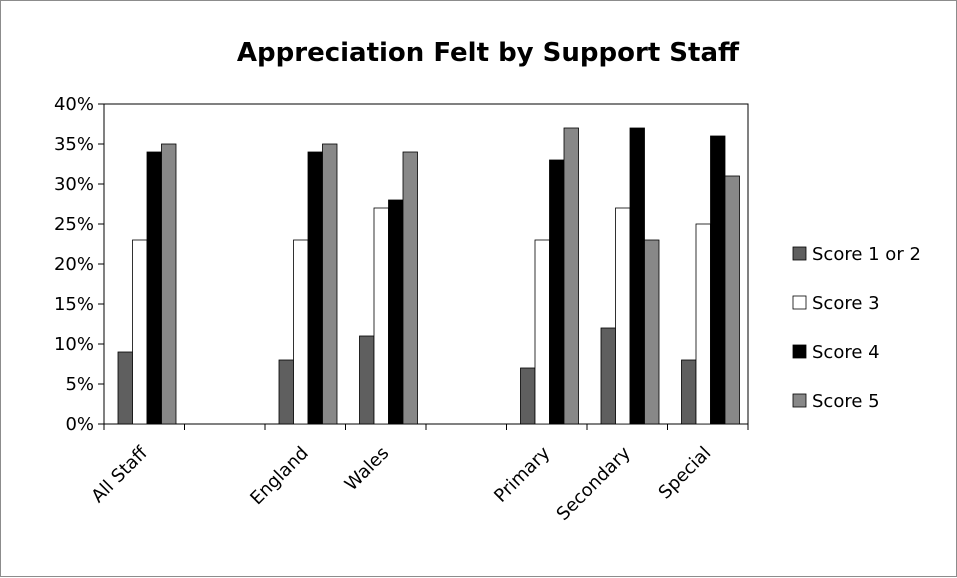 Image resolution: width=957 pixels, height=578 pixels. What do you see at coordinates (846, 352) in the screenshot?
I see `legend-label: Score 4` at bounding box center [846, 352].